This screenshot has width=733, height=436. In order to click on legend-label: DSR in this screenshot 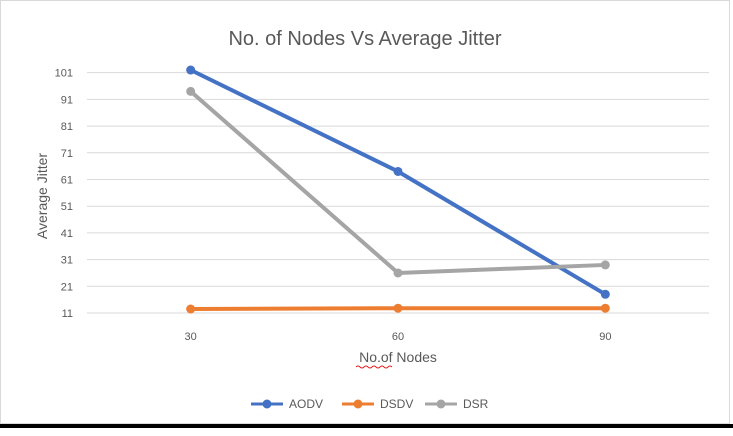, I will do `click(476, 404)`.